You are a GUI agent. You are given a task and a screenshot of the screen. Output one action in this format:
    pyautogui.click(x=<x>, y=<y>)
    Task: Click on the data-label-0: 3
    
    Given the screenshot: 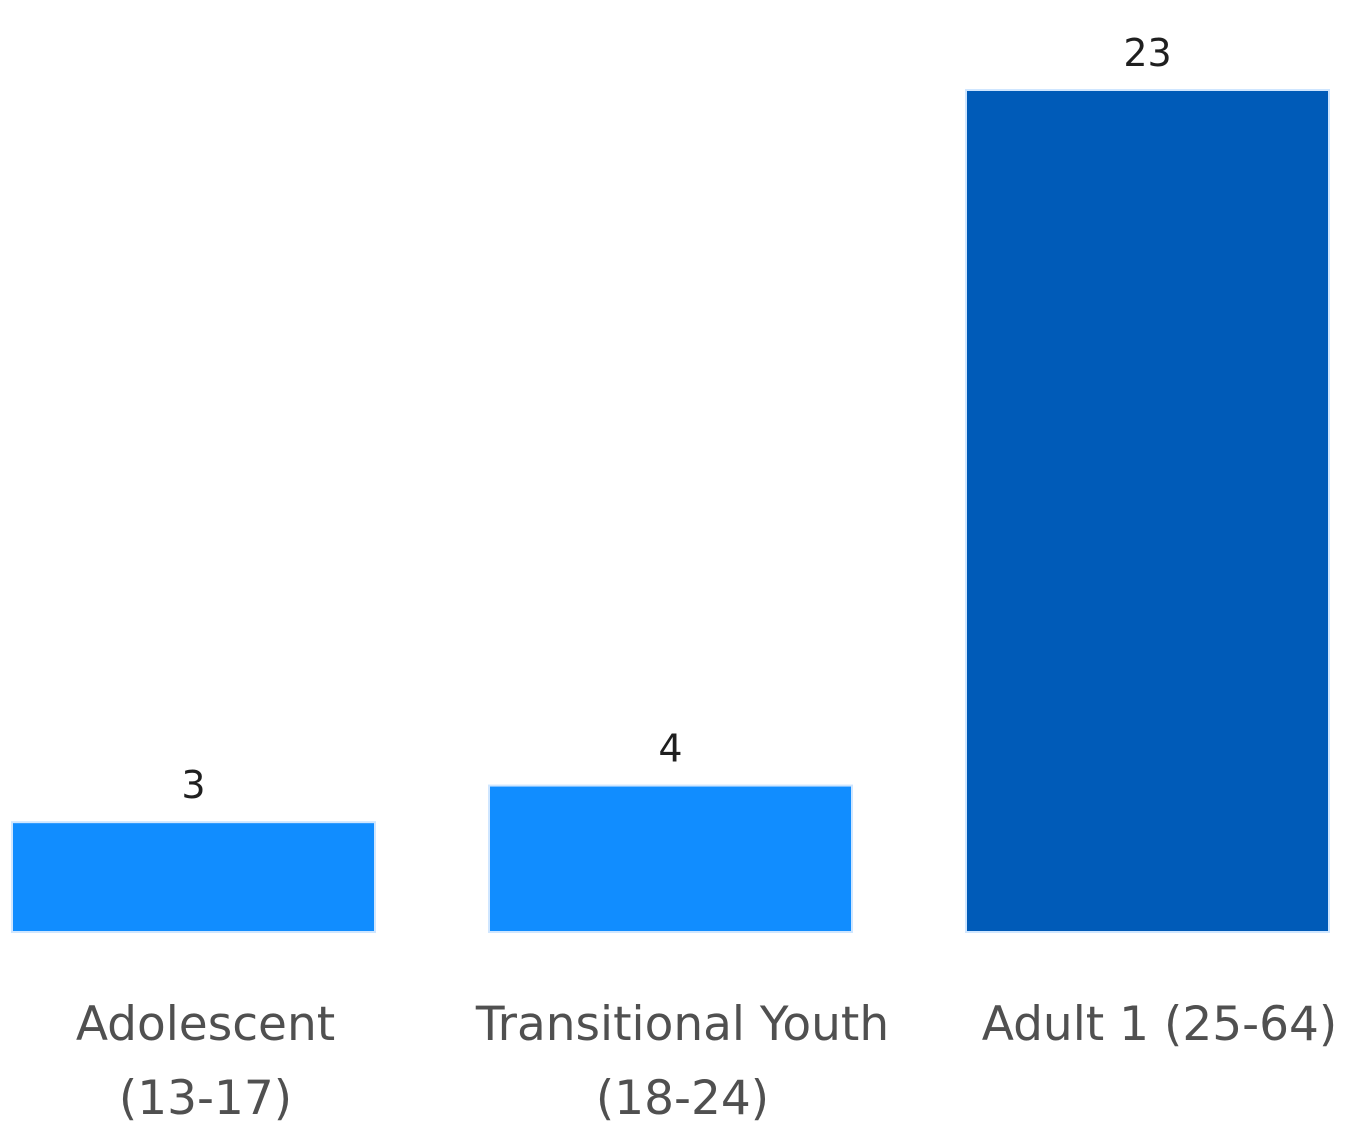 What is the action you would take?
    pyautogui.click(x=193, y=785)
    